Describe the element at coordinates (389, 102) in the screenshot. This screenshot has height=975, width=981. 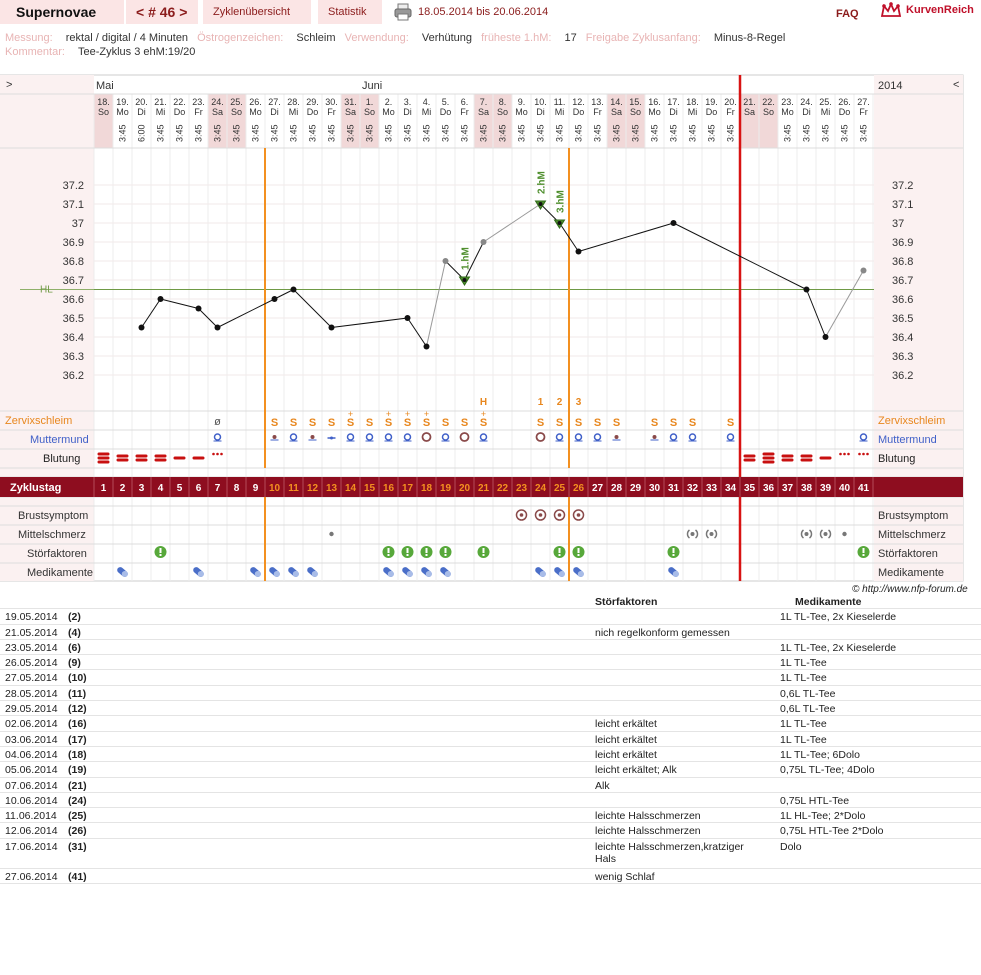
I see `date-label: 2.` at that location.